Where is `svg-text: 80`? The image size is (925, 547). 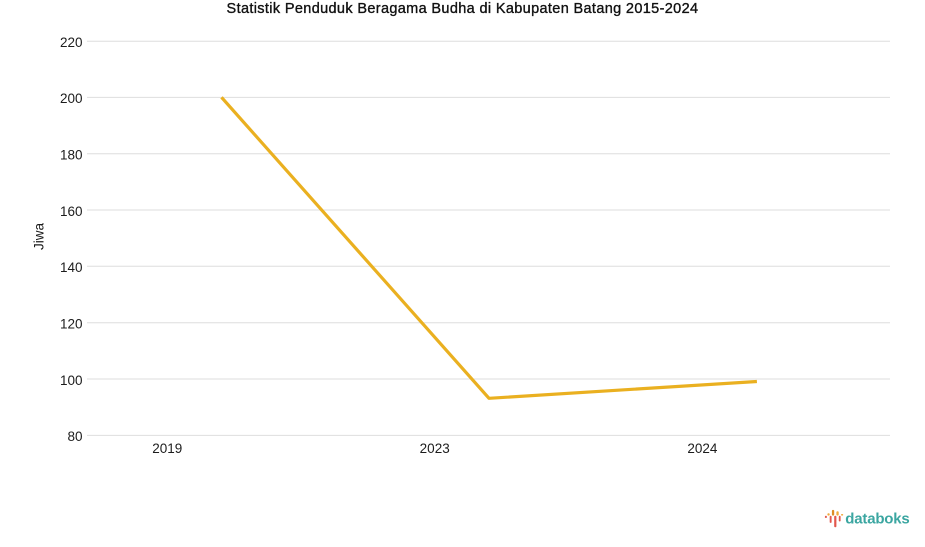 svg-text: 80 is located at coordinates (74, 436).